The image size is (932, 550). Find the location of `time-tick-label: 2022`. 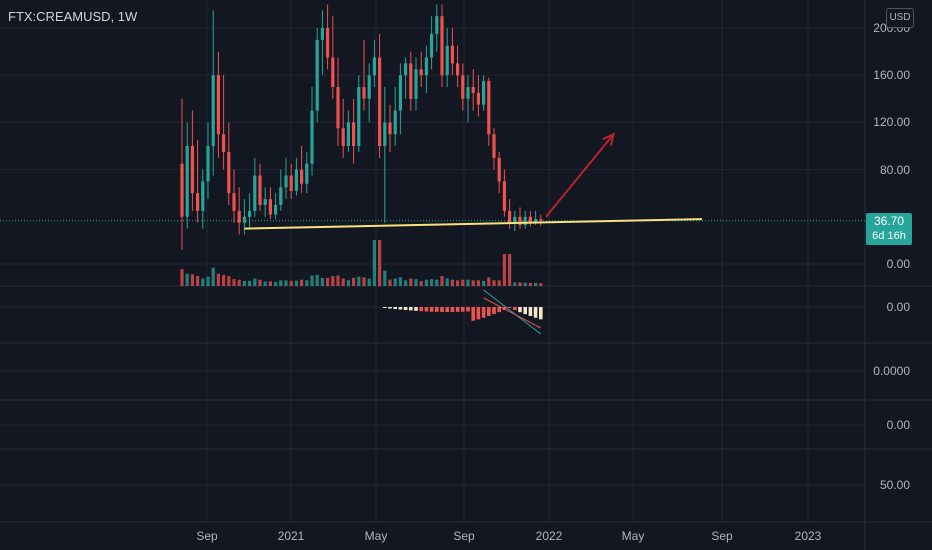

time-tick-label: 2022 is located at coordinates (549, 536).